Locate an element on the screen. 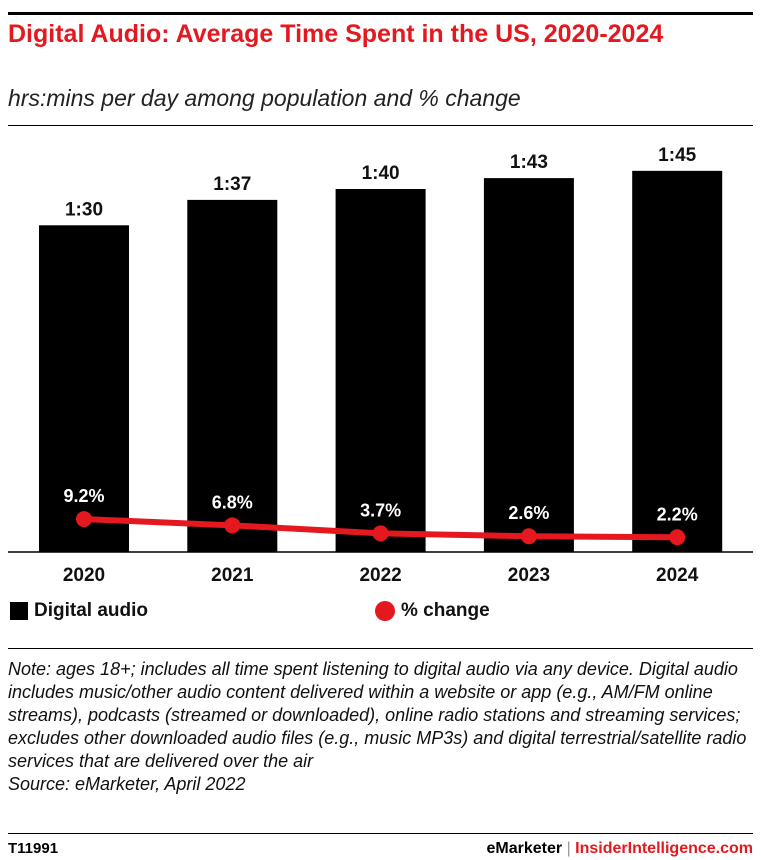 The height and width of the screenshot is (860, 761). bar-label-2024: 1:45 is located at coordinates (677, 155).